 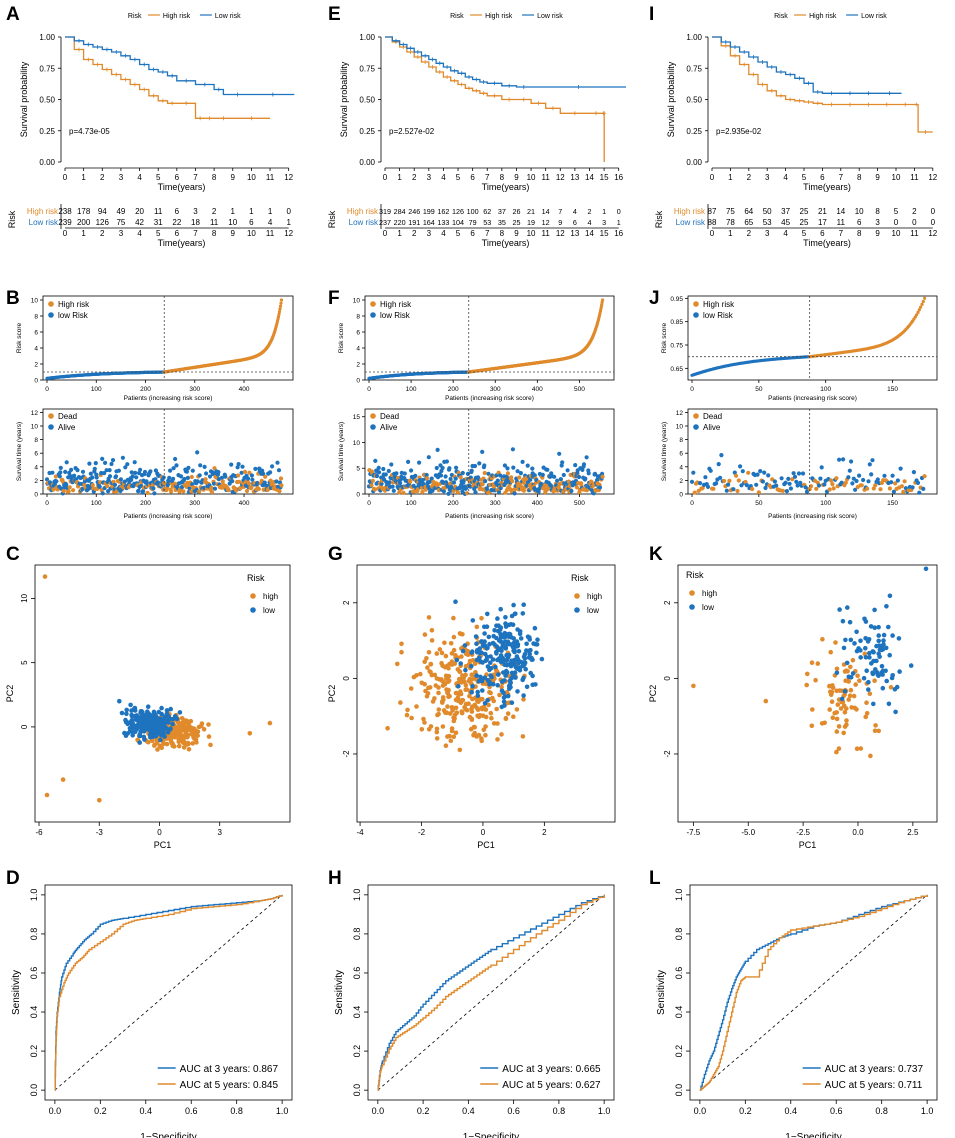 What do you see at coordinates (270, 211) in the screenshot?
I see `risk-count-high: 1` at bounding box center [270, 211].